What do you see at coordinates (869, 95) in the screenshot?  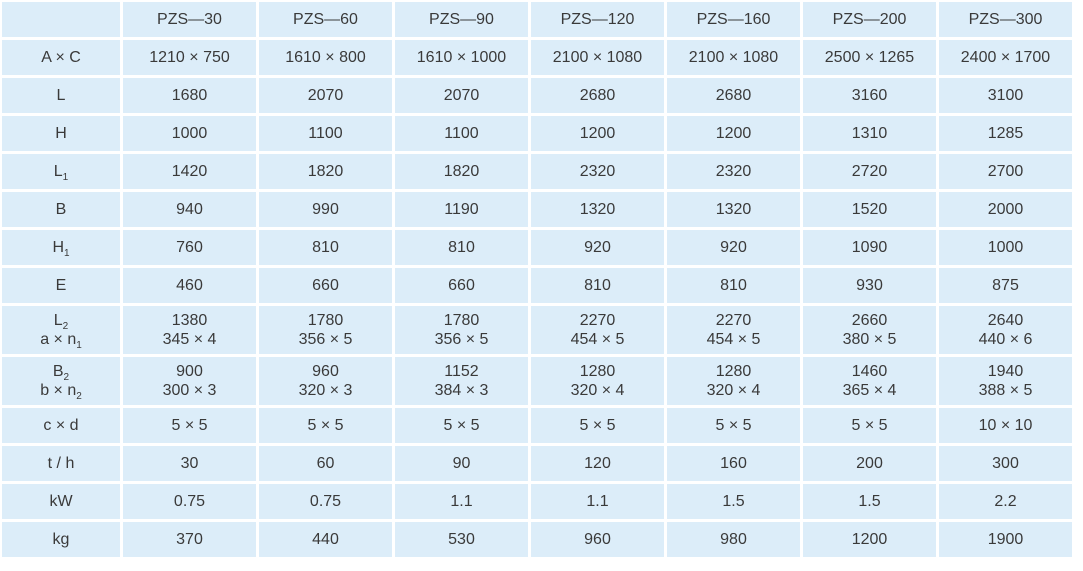 I see `table-cell: 3160` at bounding box center [869, 95].